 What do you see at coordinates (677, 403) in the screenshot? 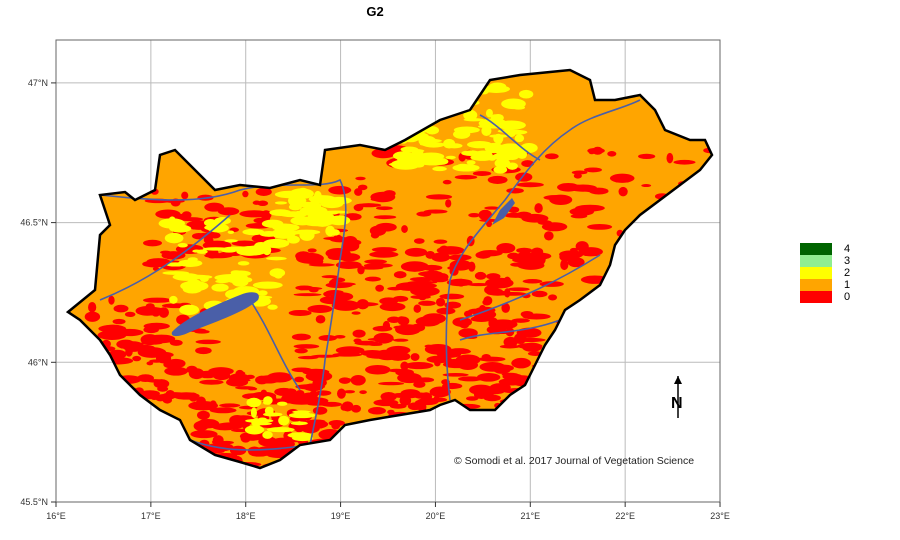
I see `north-label: N` at bounding box center [677, 403].